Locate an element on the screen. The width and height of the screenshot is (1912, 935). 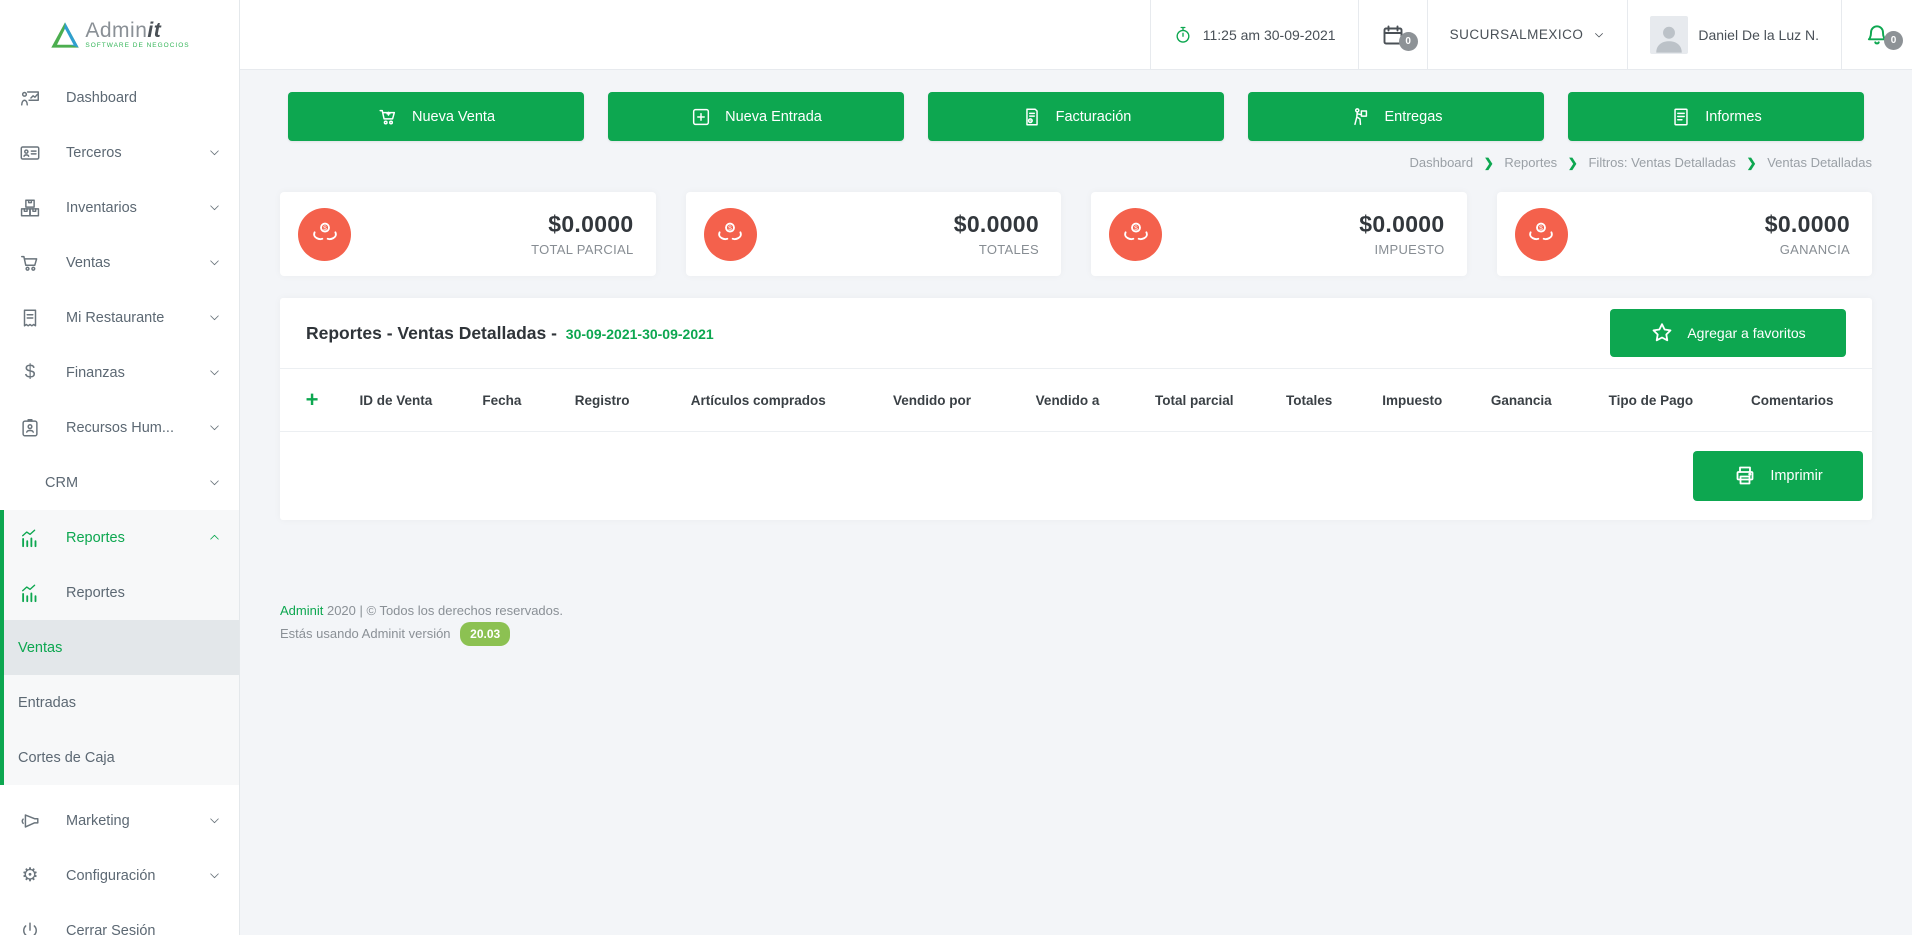
sidebar-item-configuracion: ⚙ Configuración is located at coordinates (119, 875).